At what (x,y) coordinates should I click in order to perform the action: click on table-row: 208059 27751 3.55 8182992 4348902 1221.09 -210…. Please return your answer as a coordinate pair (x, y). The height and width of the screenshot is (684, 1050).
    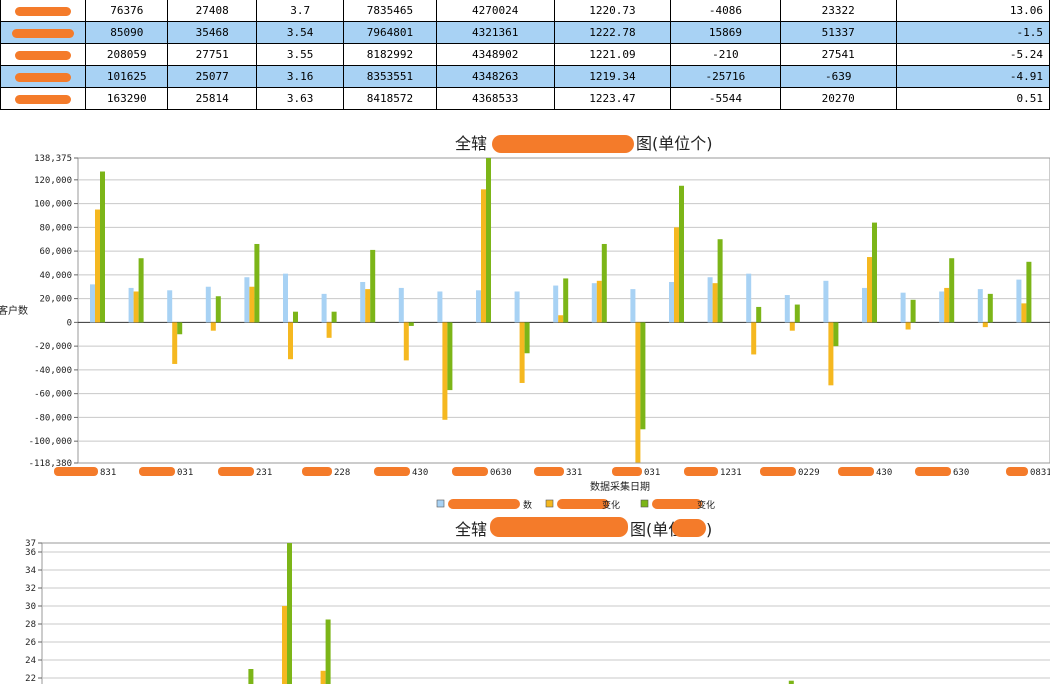
    Looking at the image, I should click on (525, 54).